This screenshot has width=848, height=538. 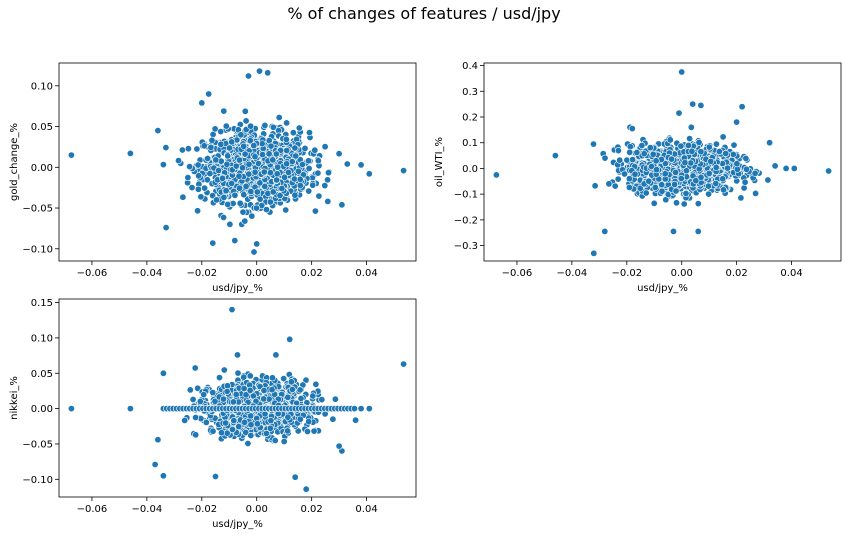 I want to click on y-tick-label: 0.0, so click(x=470, y=169).